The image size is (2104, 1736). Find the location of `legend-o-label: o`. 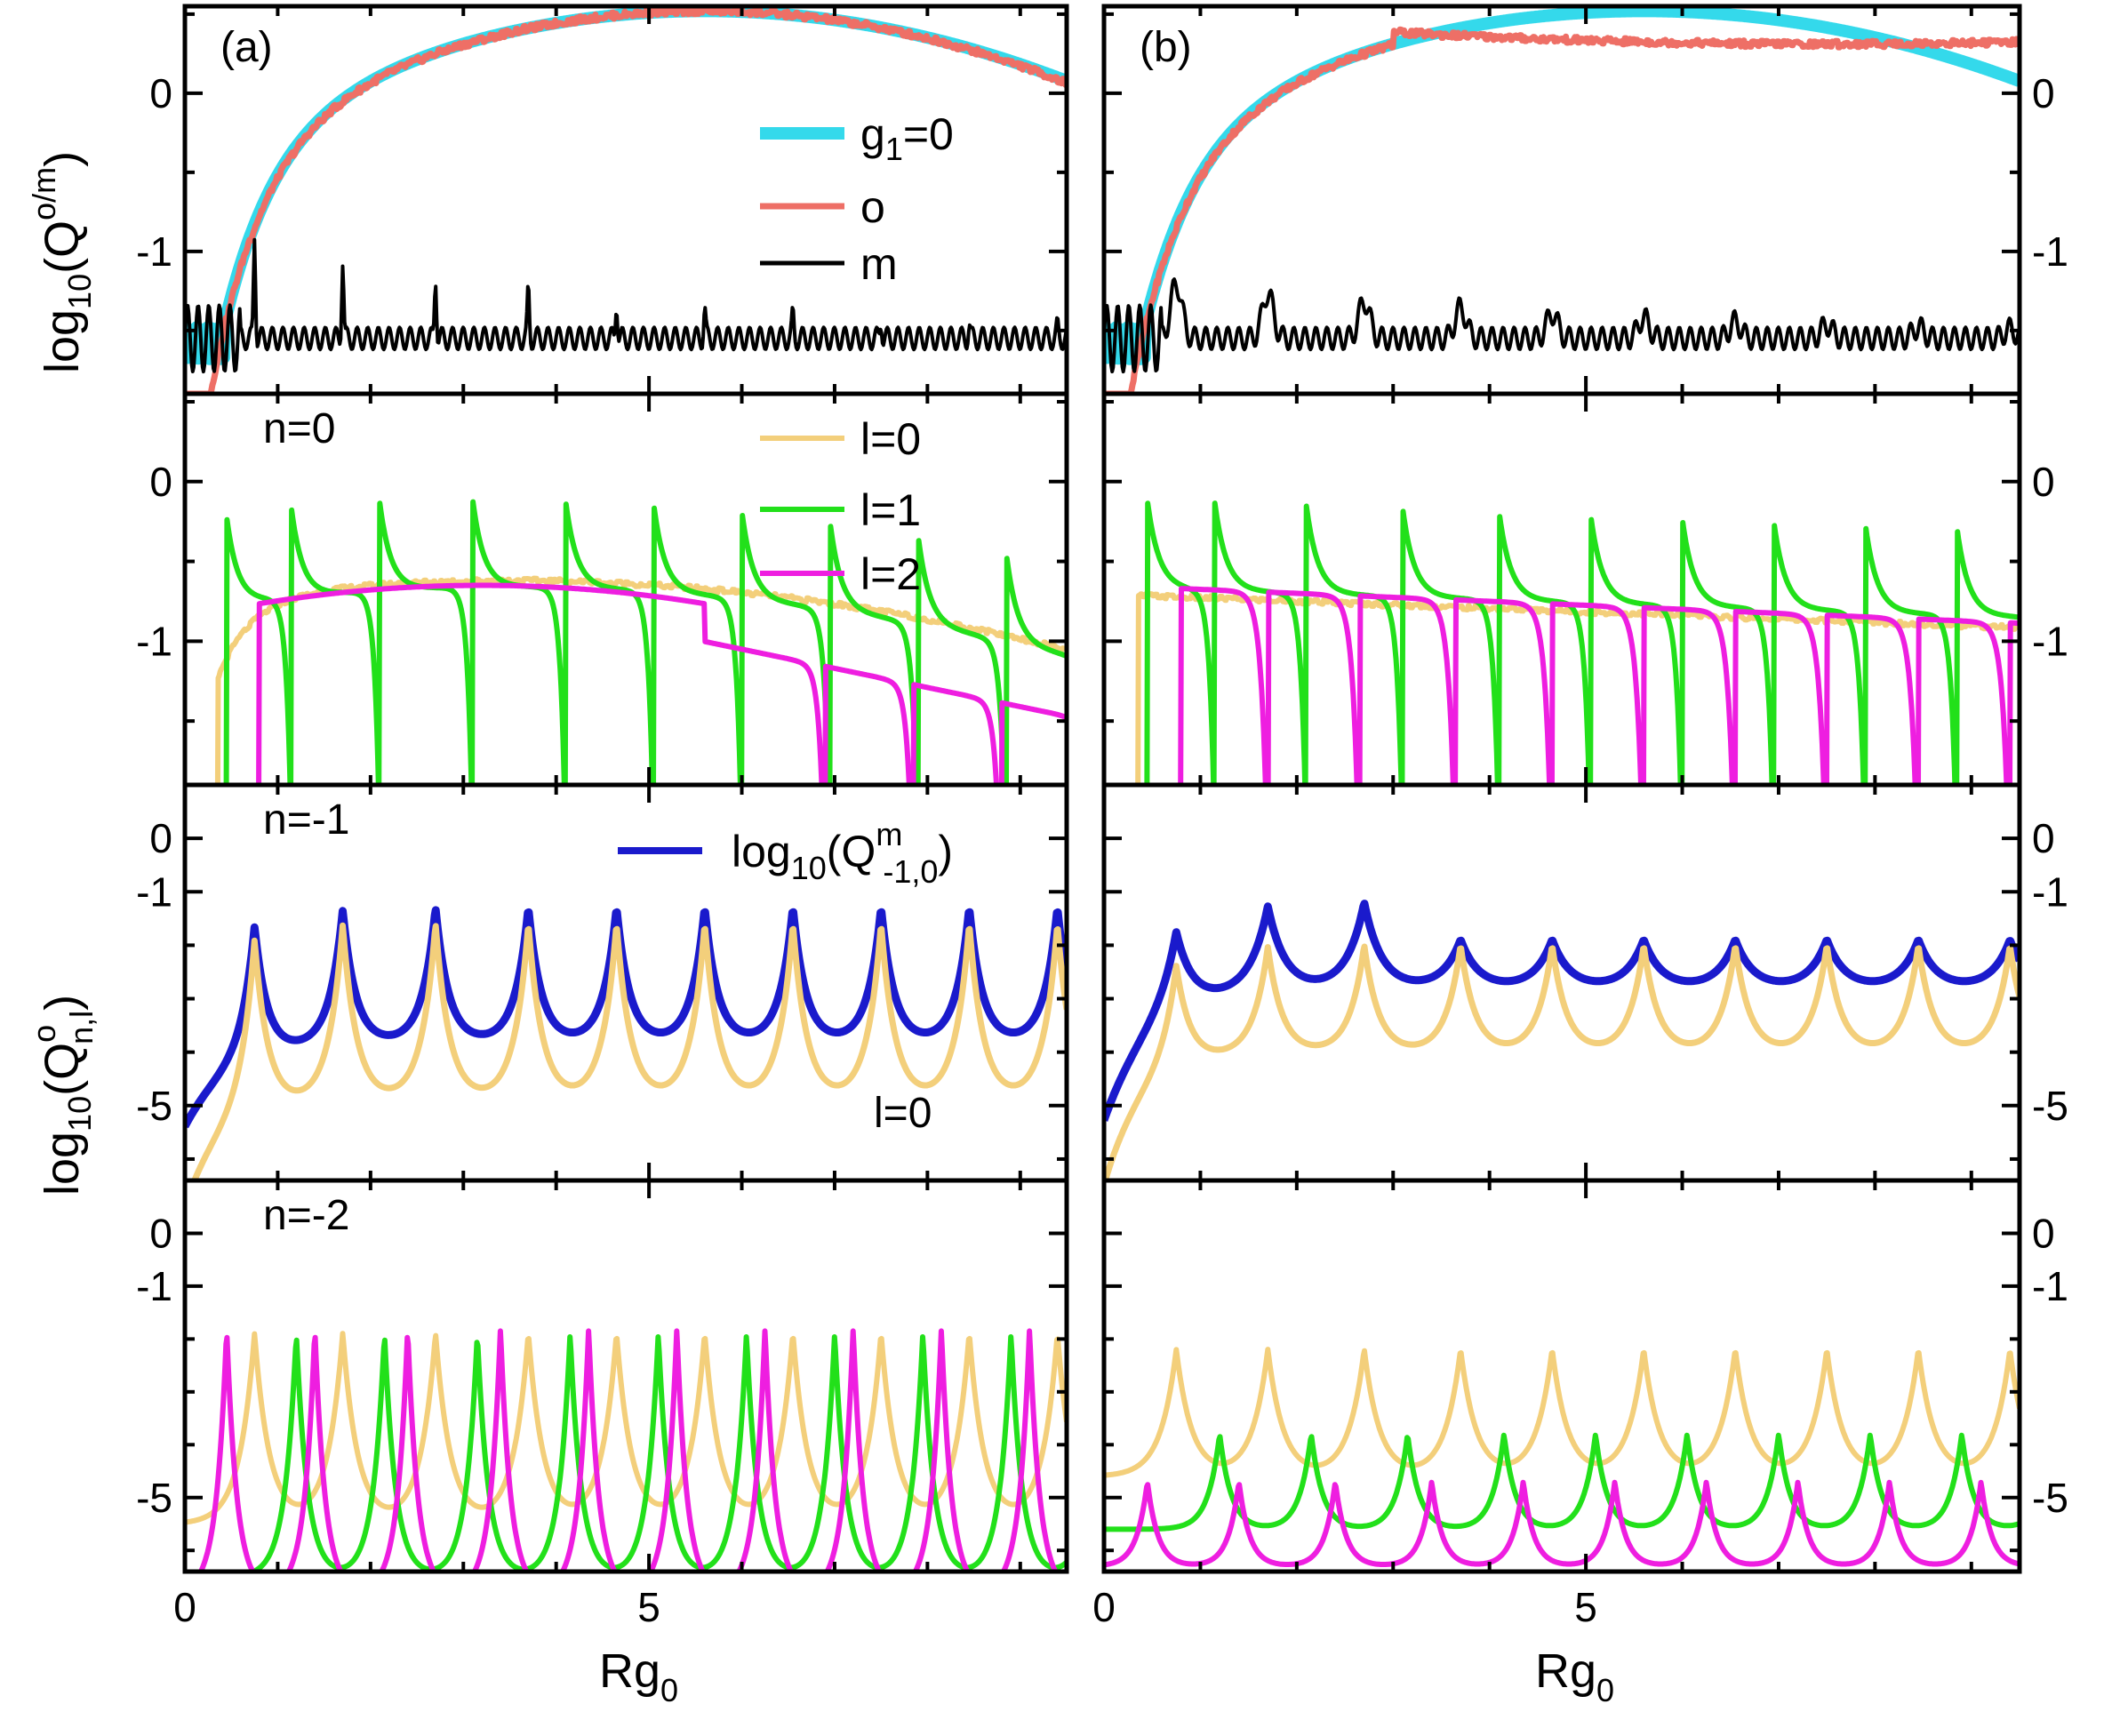

legend-o-label: o is located at coordinates (872, 207).